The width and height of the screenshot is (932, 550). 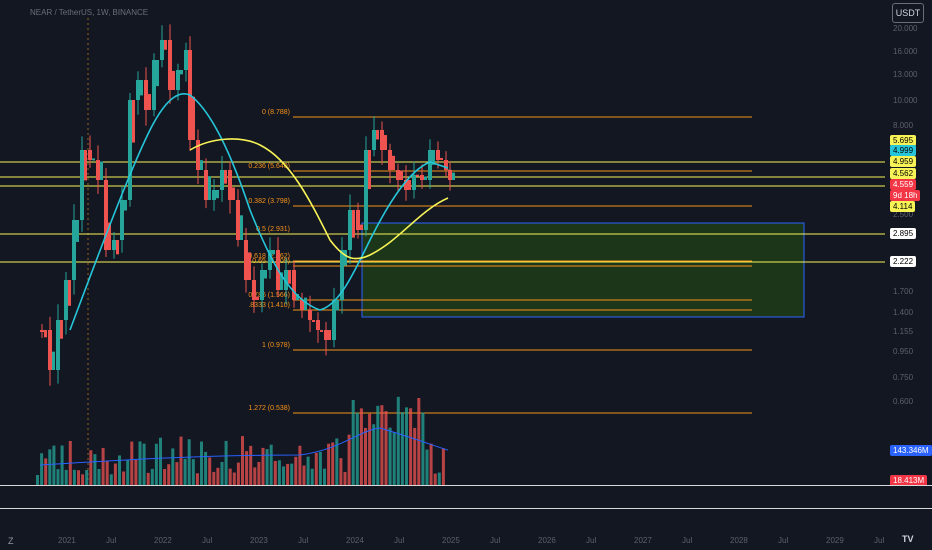 I want to click on fib-level-label: 1 (0.978), so click(x=276, y=345).